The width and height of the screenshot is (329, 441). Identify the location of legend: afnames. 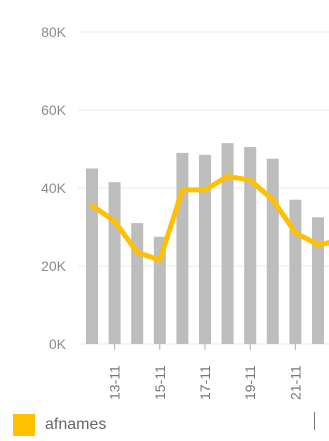
(59, 425).